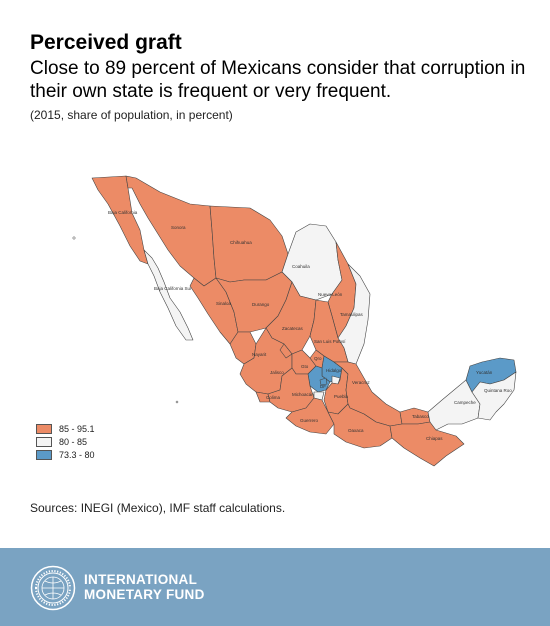 The height and width of the screenshot is (626, 550). I want to click on state-mexico, so click(319, 379).